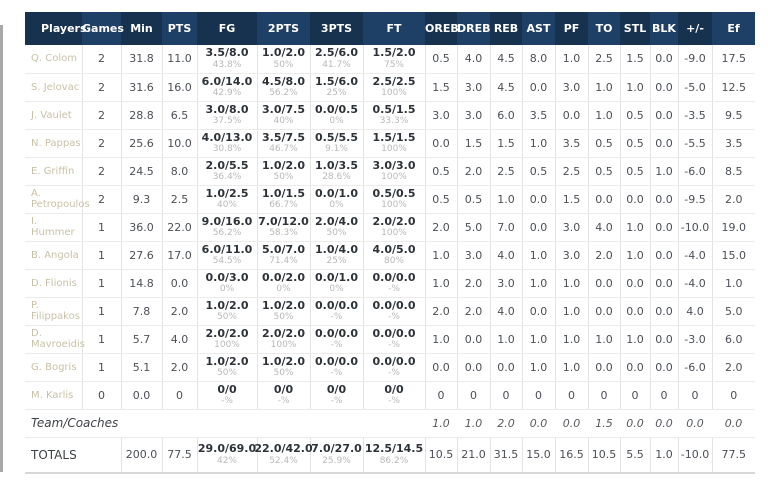  Describe the element at coordinates (474, 283) in the screenshot. I see `dreb-cell: 2.0` at that location.